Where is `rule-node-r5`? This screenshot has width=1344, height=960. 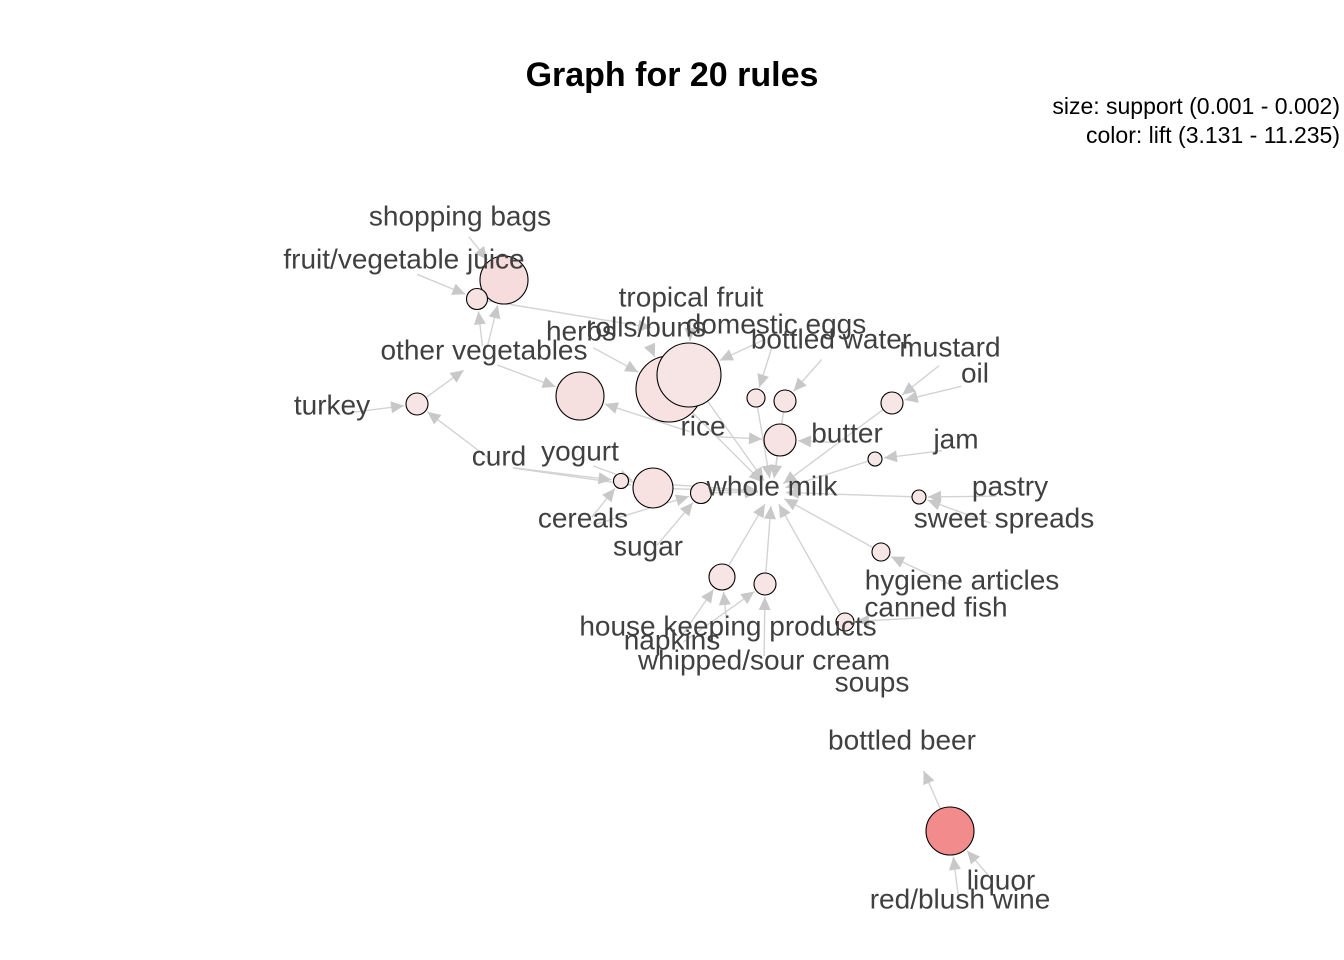
rule-node-r5 is located at coordinates (580, 396).